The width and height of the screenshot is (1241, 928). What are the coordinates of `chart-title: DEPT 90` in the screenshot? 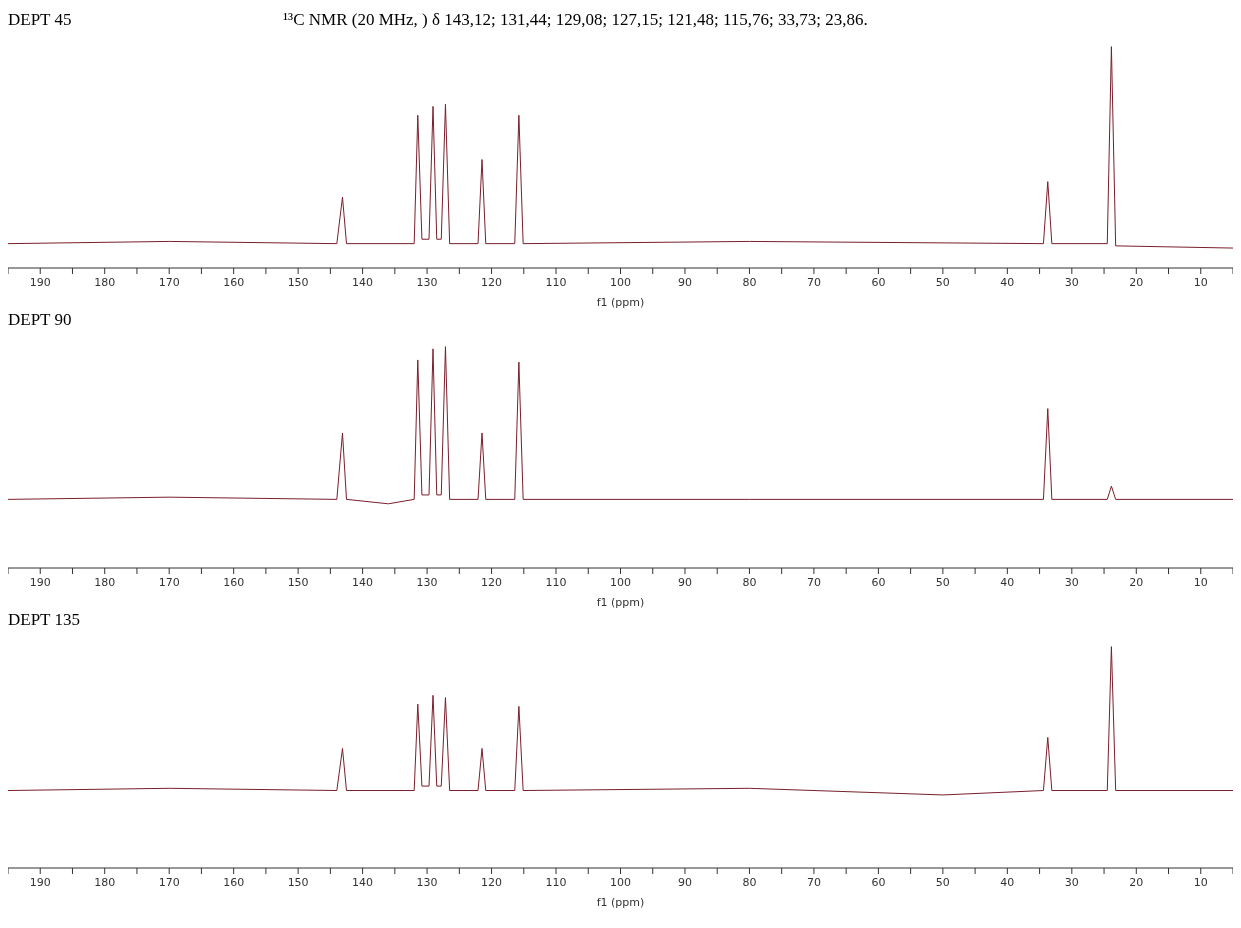 It's located at (40, 320).